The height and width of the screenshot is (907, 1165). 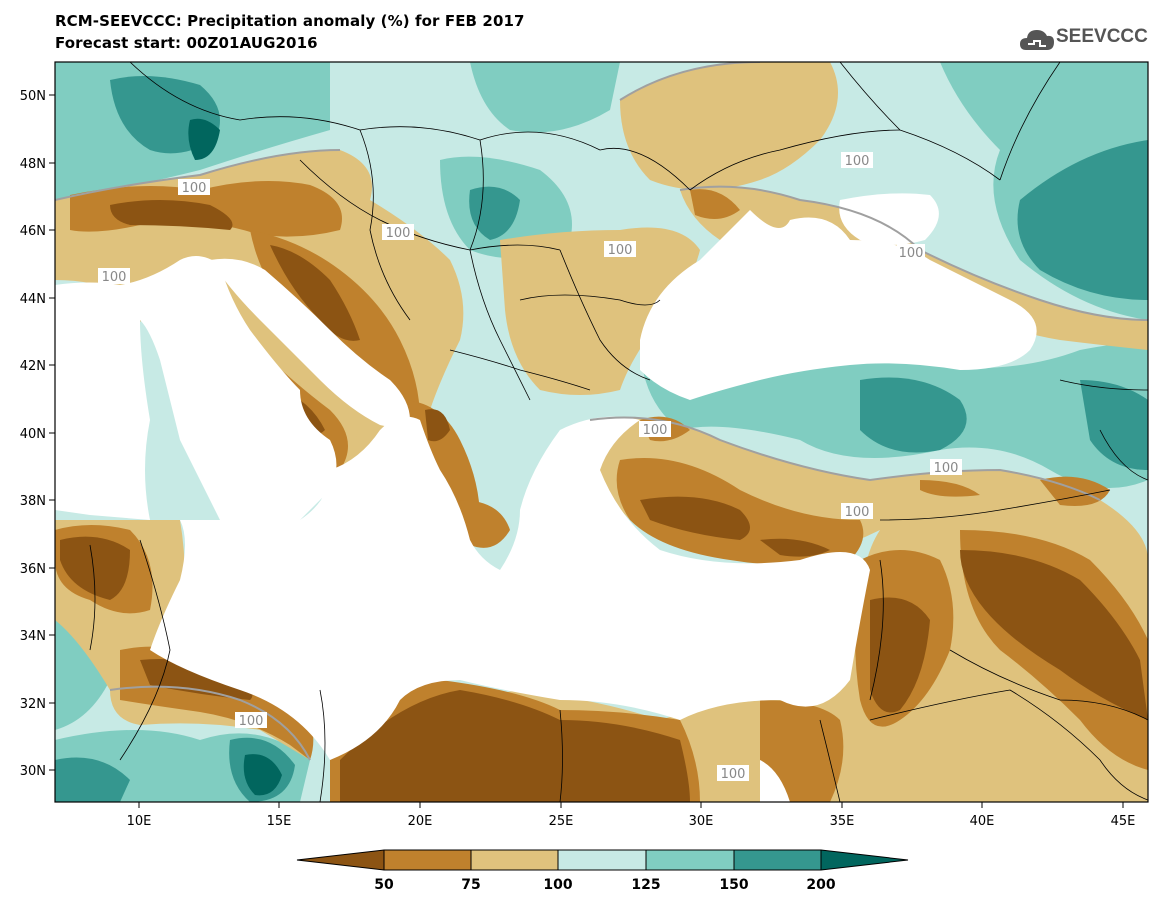 What do you see at coordinates (602, 871) in the screenshot?
I see `colorbar: 50 75 100 125 150 200` at bounding box center [602, 871].